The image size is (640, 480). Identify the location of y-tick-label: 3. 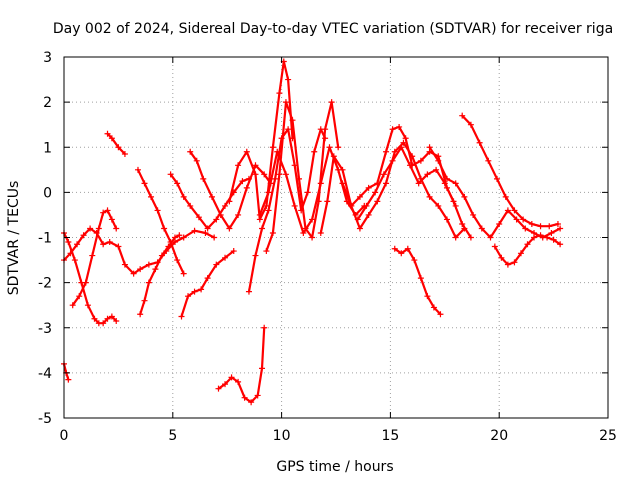
(47, 58).